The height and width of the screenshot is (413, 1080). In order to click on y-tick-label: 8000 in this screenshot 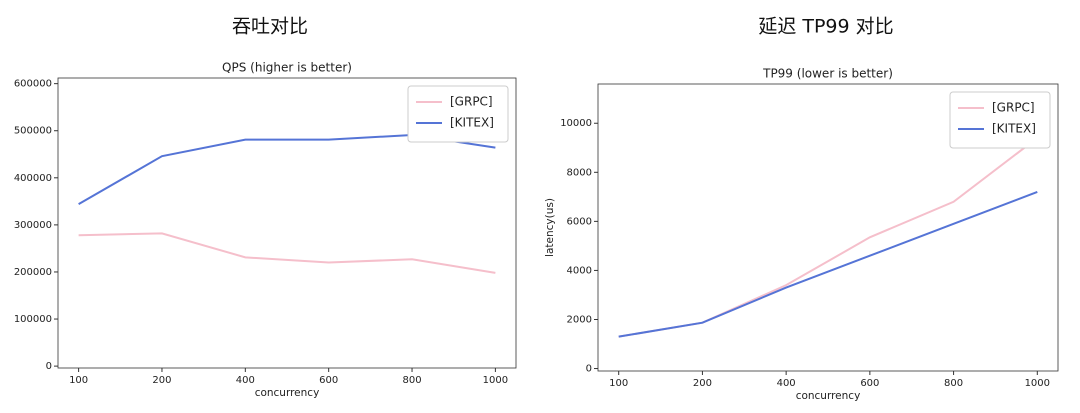, I will do `click(579, 172)`.